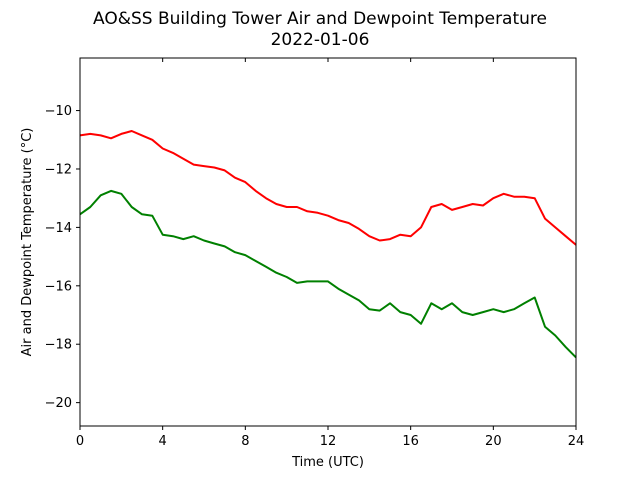 Image resolution: width=640 pixels, height=480 pixels. I want to click on x-tick-label-4: 4, so click(163, 441).